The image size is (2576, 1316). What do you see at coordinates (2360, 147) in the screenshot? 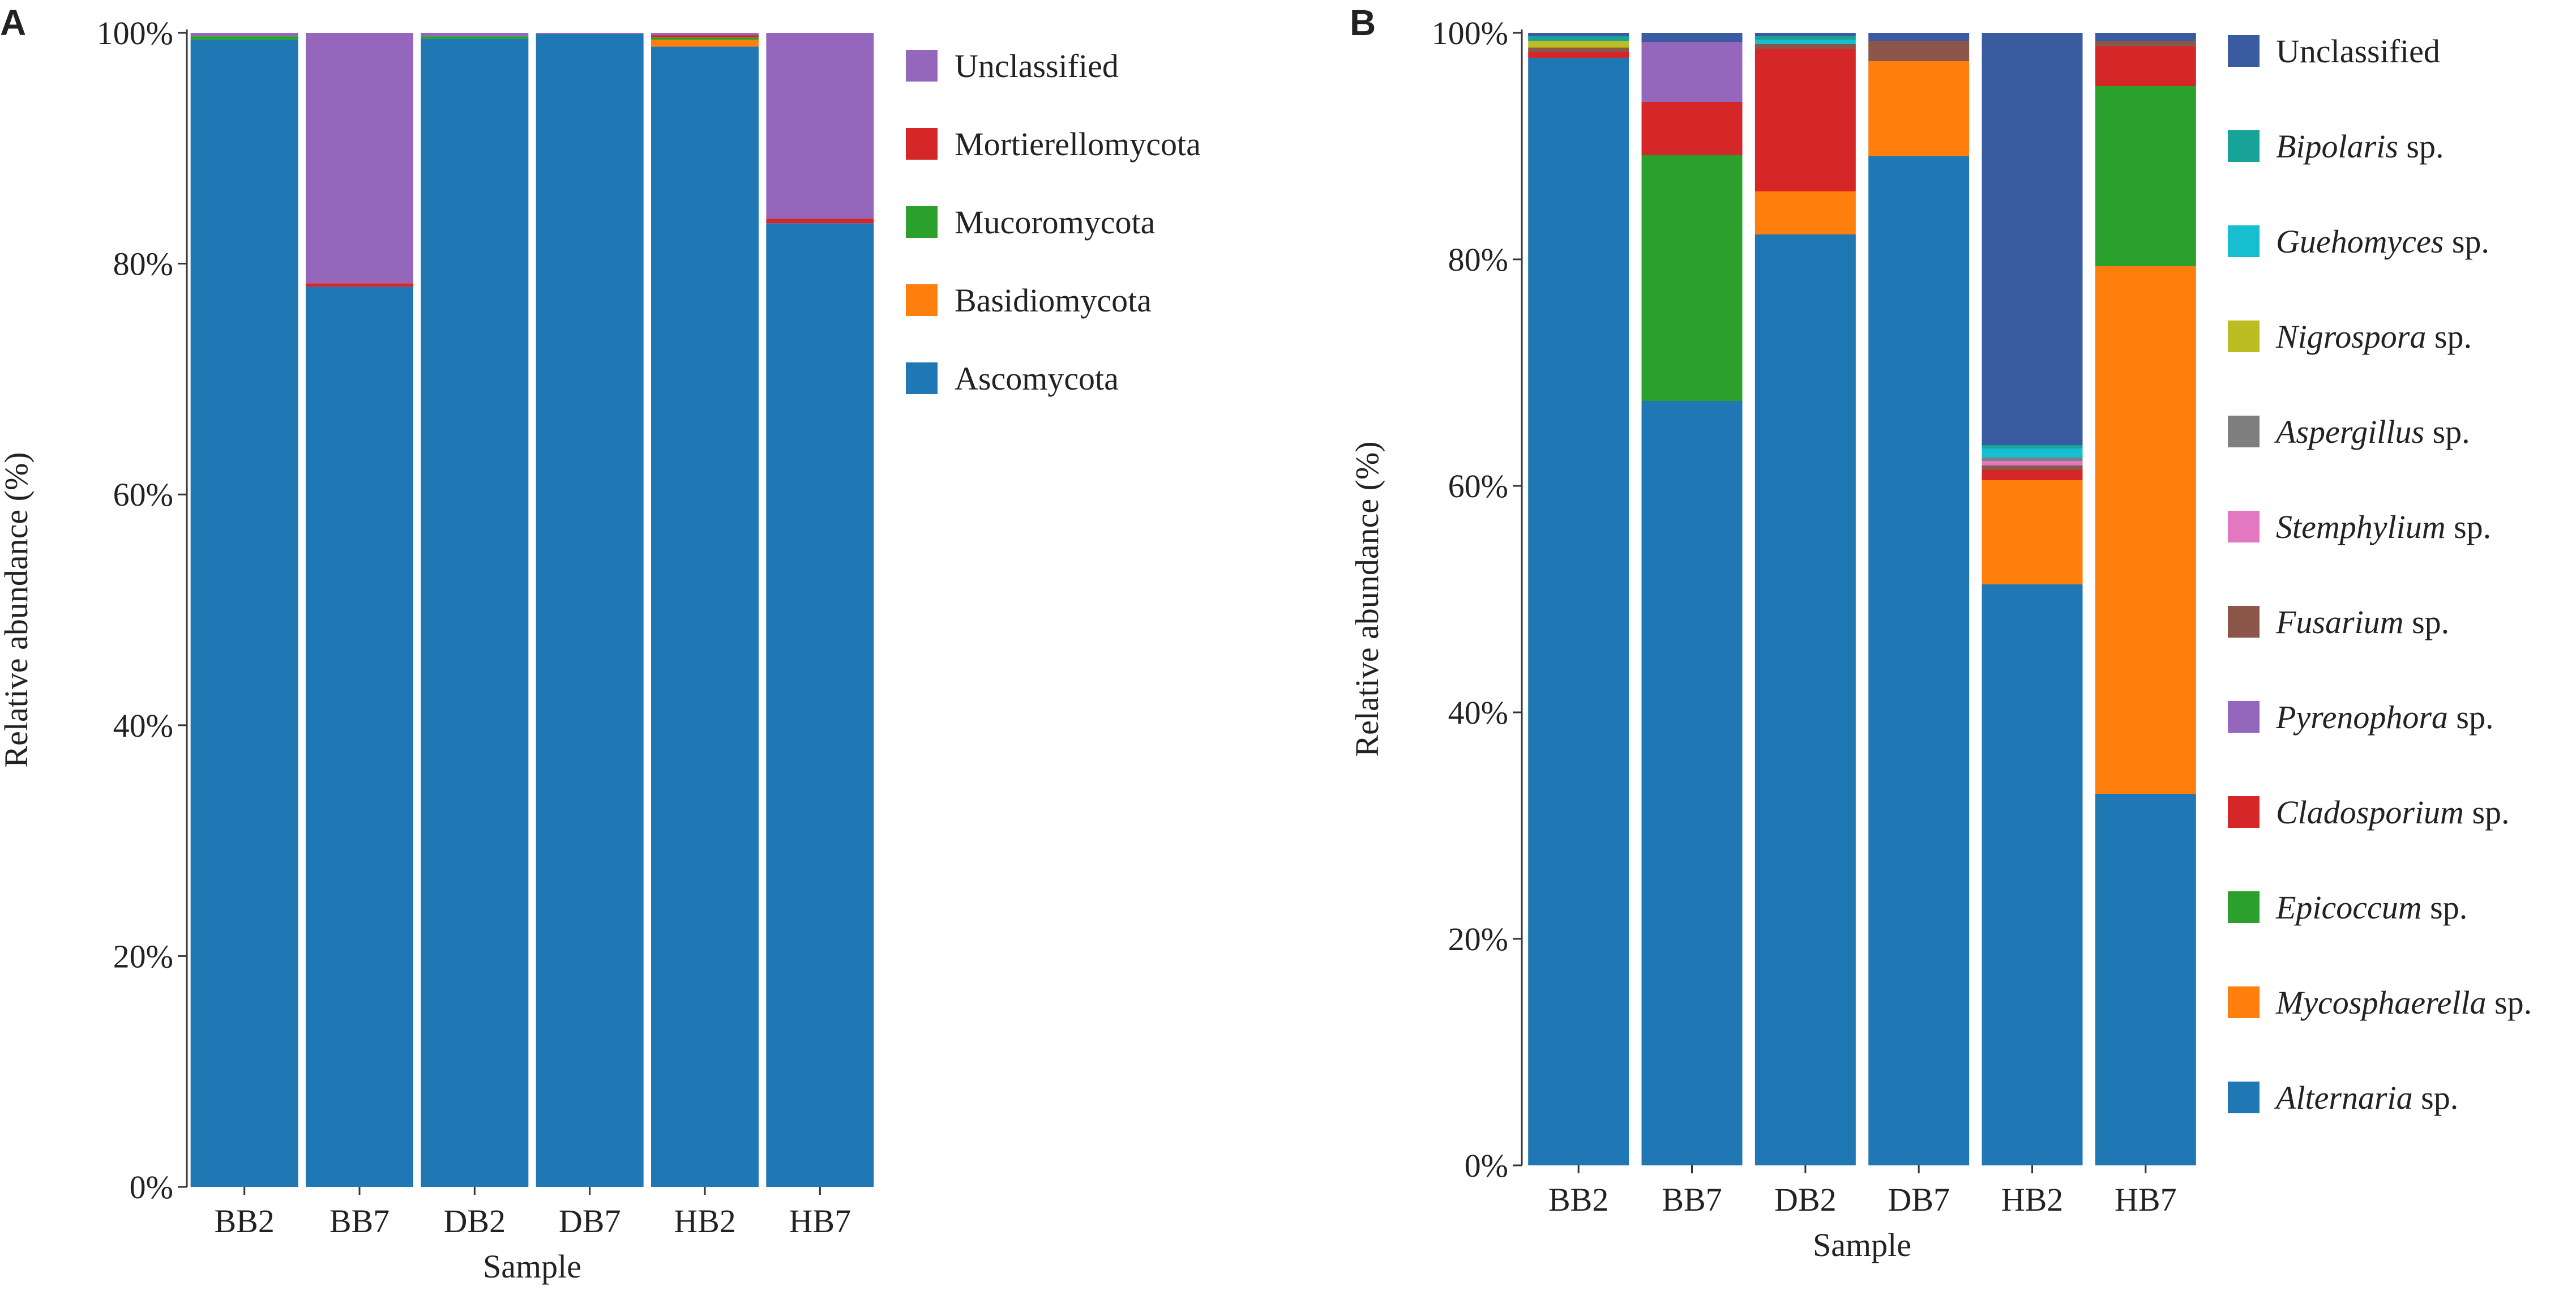
I see `legend-label: Bipolaris sp.` at bounding box center [2360, 147].